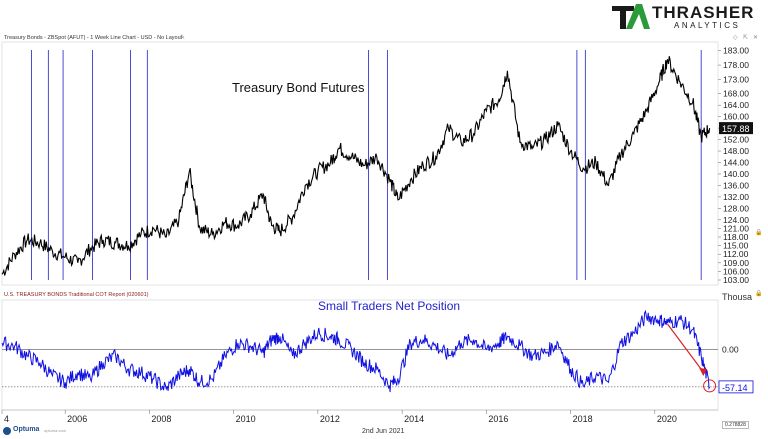 The width and height of the screenshot is (768, 439). What do you see at coordinates (359, 416) in the screenshot?
I see `x-axis: 4 2006 2008 2010 2012 2014 2016 2018 2020` at bounding box center [359, 416].